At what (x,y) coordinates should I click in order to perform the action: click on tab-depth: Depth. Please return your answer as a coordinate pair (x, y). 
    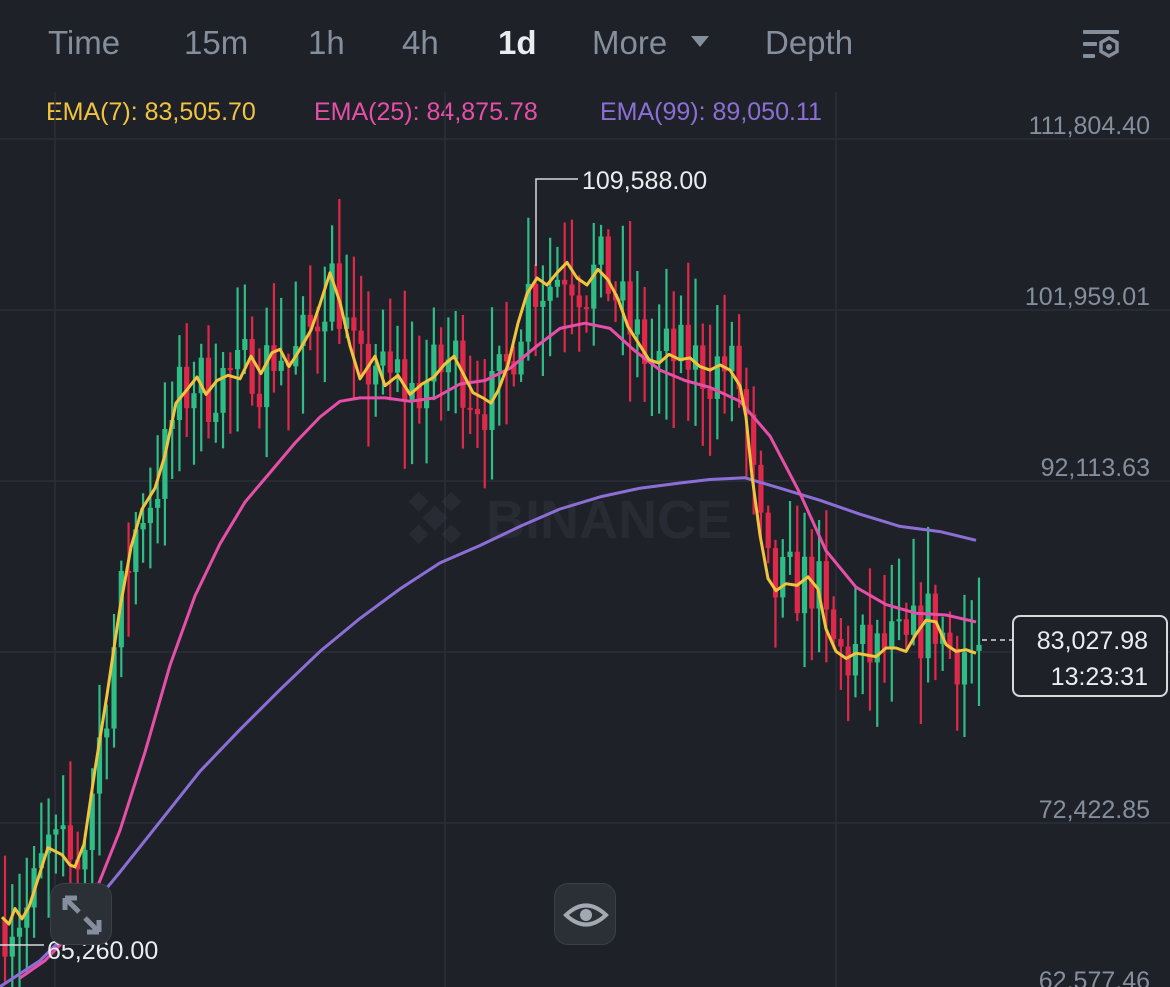
    Looking at the image, I should click on (809, 42).